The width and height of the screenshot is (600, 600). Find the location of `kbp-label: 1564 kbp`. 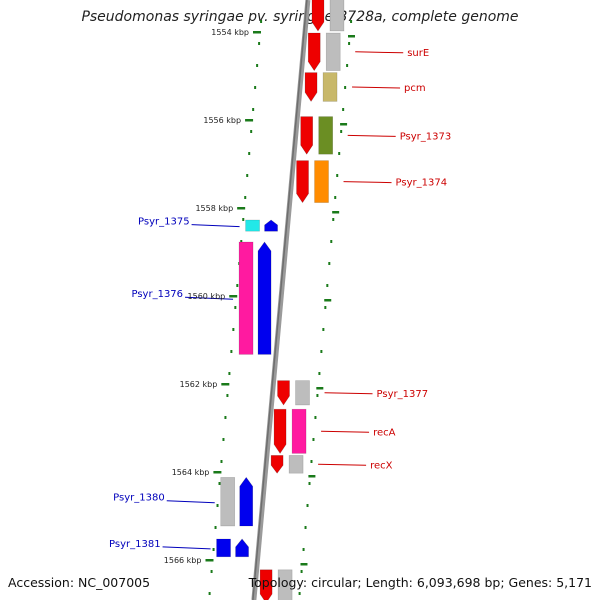

kbp-label: 1564 kbp is located at coordinates (191, 472).